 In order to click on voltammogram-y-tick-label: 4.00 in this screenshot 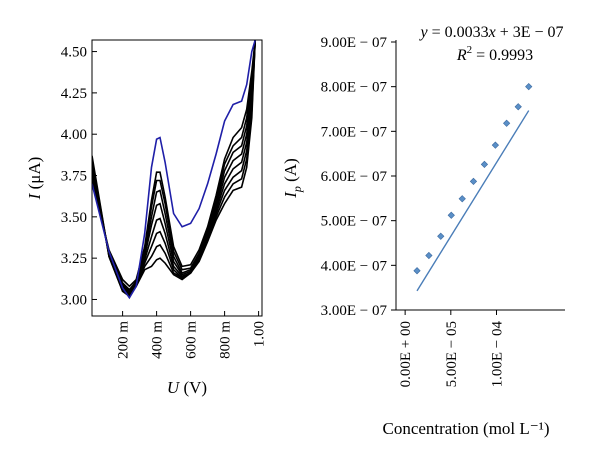, I will do `click(74, 135)`.